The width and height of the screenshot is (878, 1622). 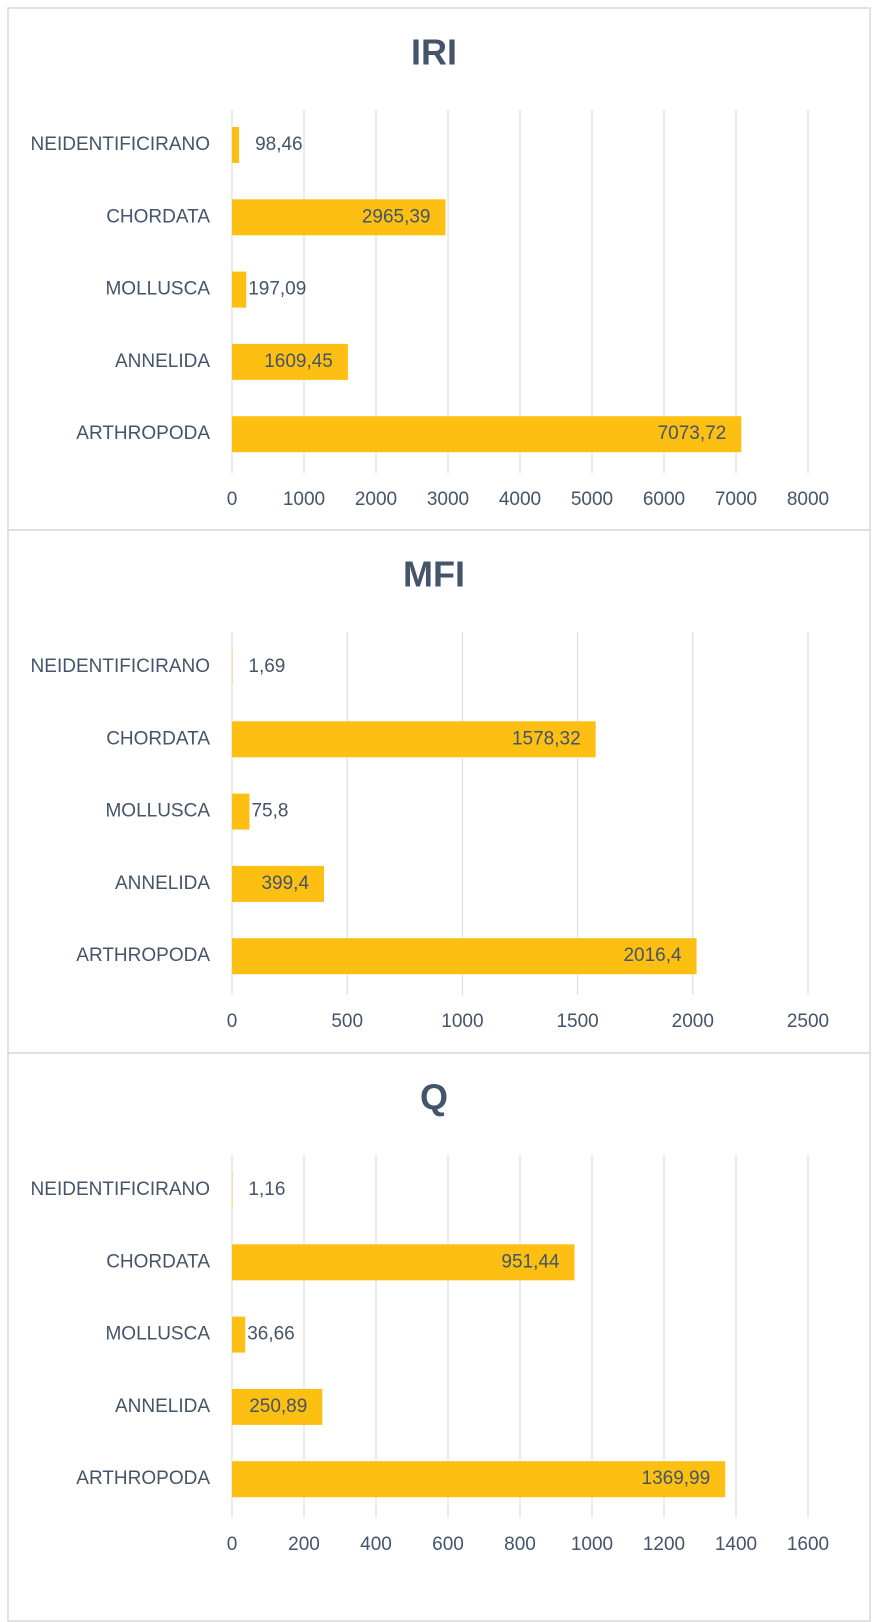 I want to click on x-tick-label: 4000, so click(x=520, y=499).